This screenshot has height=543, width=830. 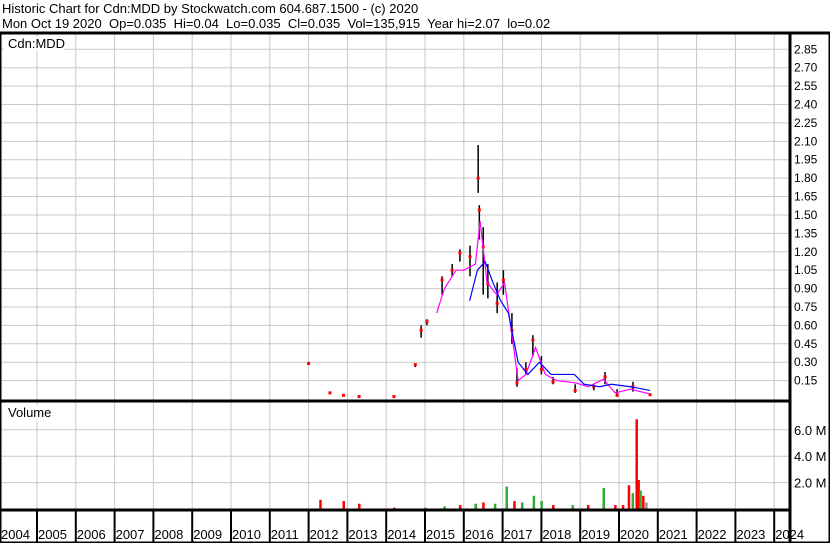 What do you see at coordinates (634, 534) in the screenshot?
I see `x-tick-label: 2020` at bounding box center [634, 534].